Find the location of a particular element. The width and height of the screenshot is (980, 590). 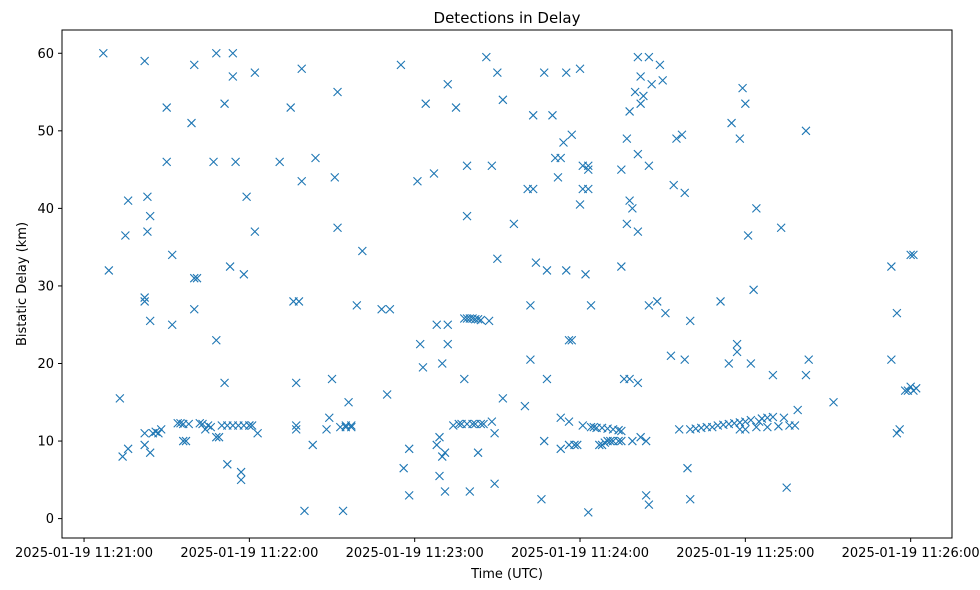

x-tick-label: 2025-01-19 11:26:00 is located at coordinates (911, 553).